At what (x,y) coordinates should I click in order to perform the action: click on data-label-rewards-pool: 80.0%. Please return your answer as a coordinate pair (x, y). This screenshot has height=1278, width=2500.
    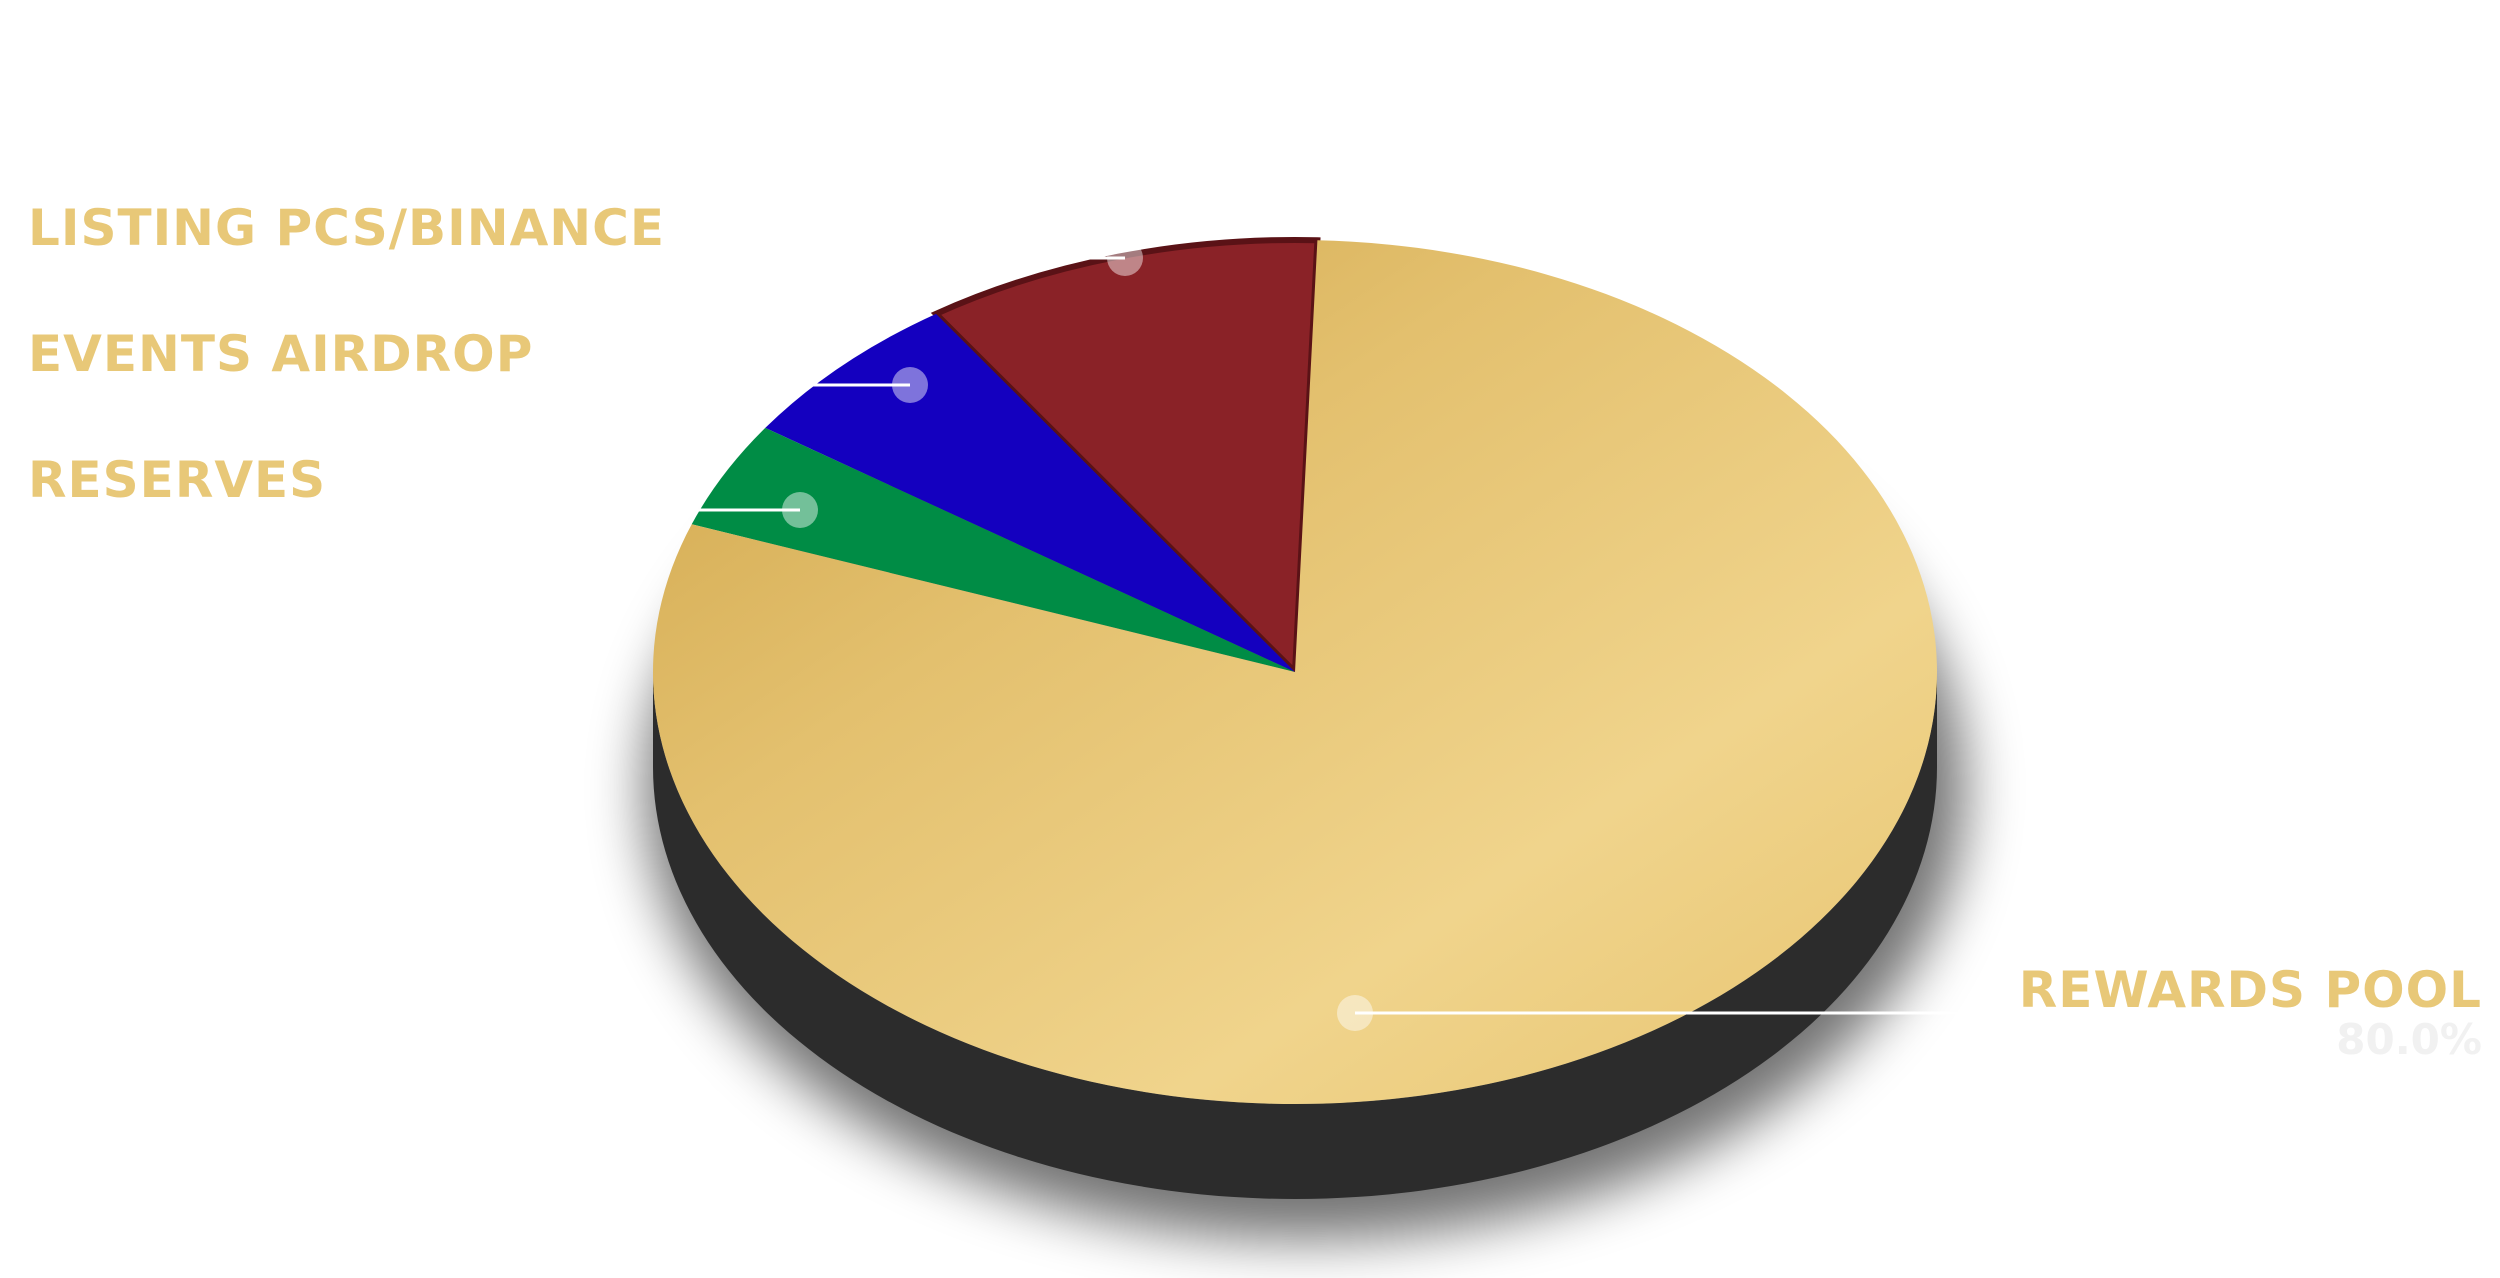
    Looking at the image, I should click on (2409, 1039).